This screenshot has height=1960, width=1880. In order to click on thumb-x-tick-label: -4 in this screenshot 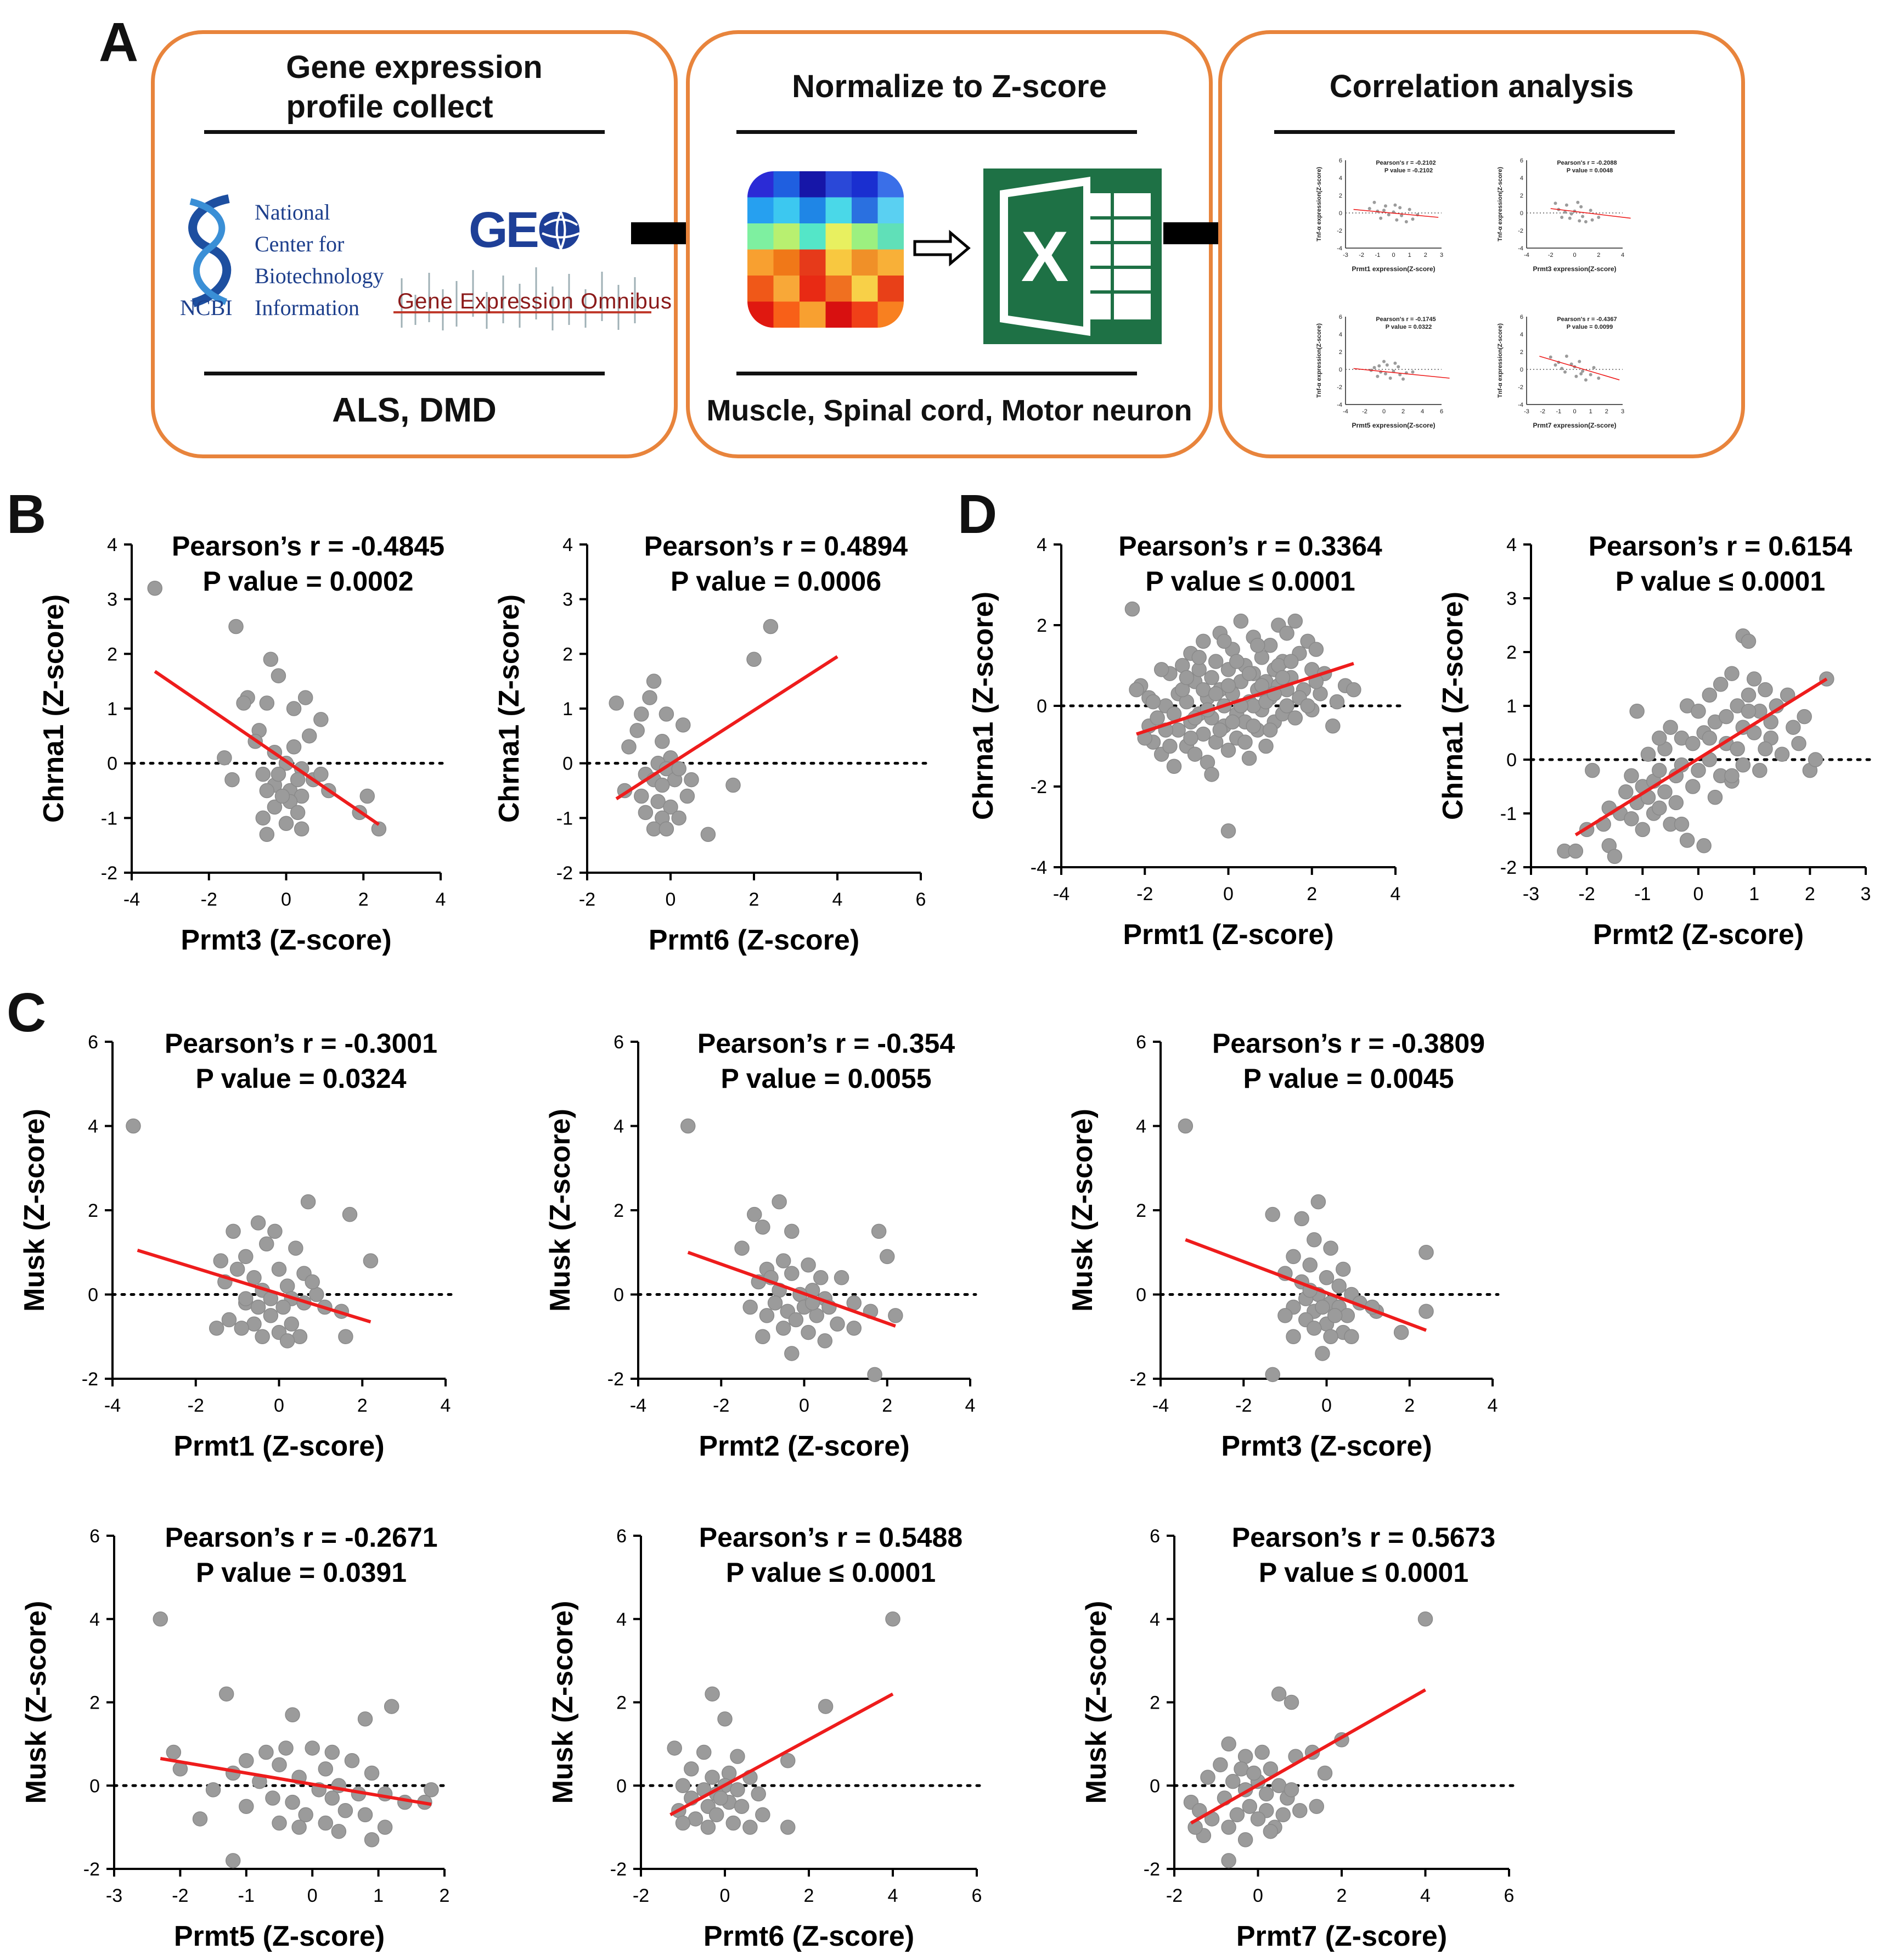, I will do `click(1527, 255)`.